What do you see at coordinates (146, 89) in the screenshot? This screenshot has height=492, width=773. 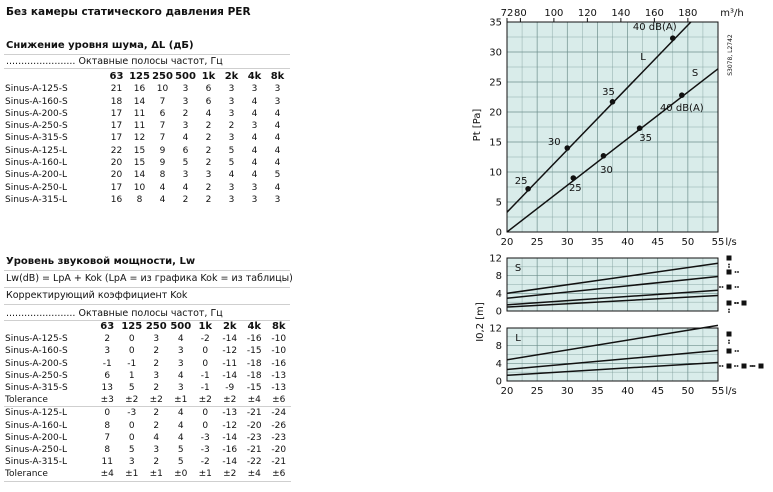 I see `table-row: Sinus-A-125-S 21 16 10 3 6 3 3 3` at bounding box center [146, 89].